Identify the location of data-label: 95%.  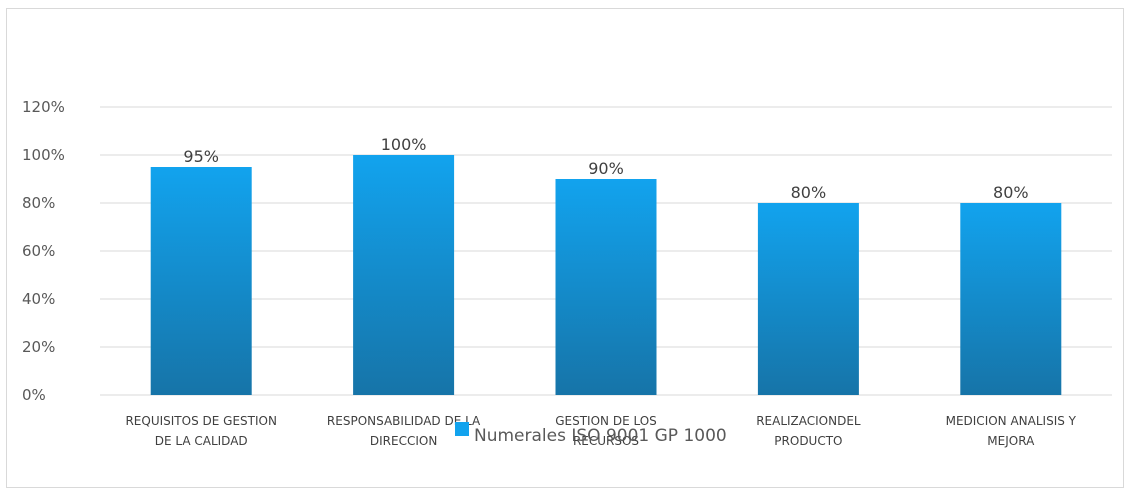
(201, 156).